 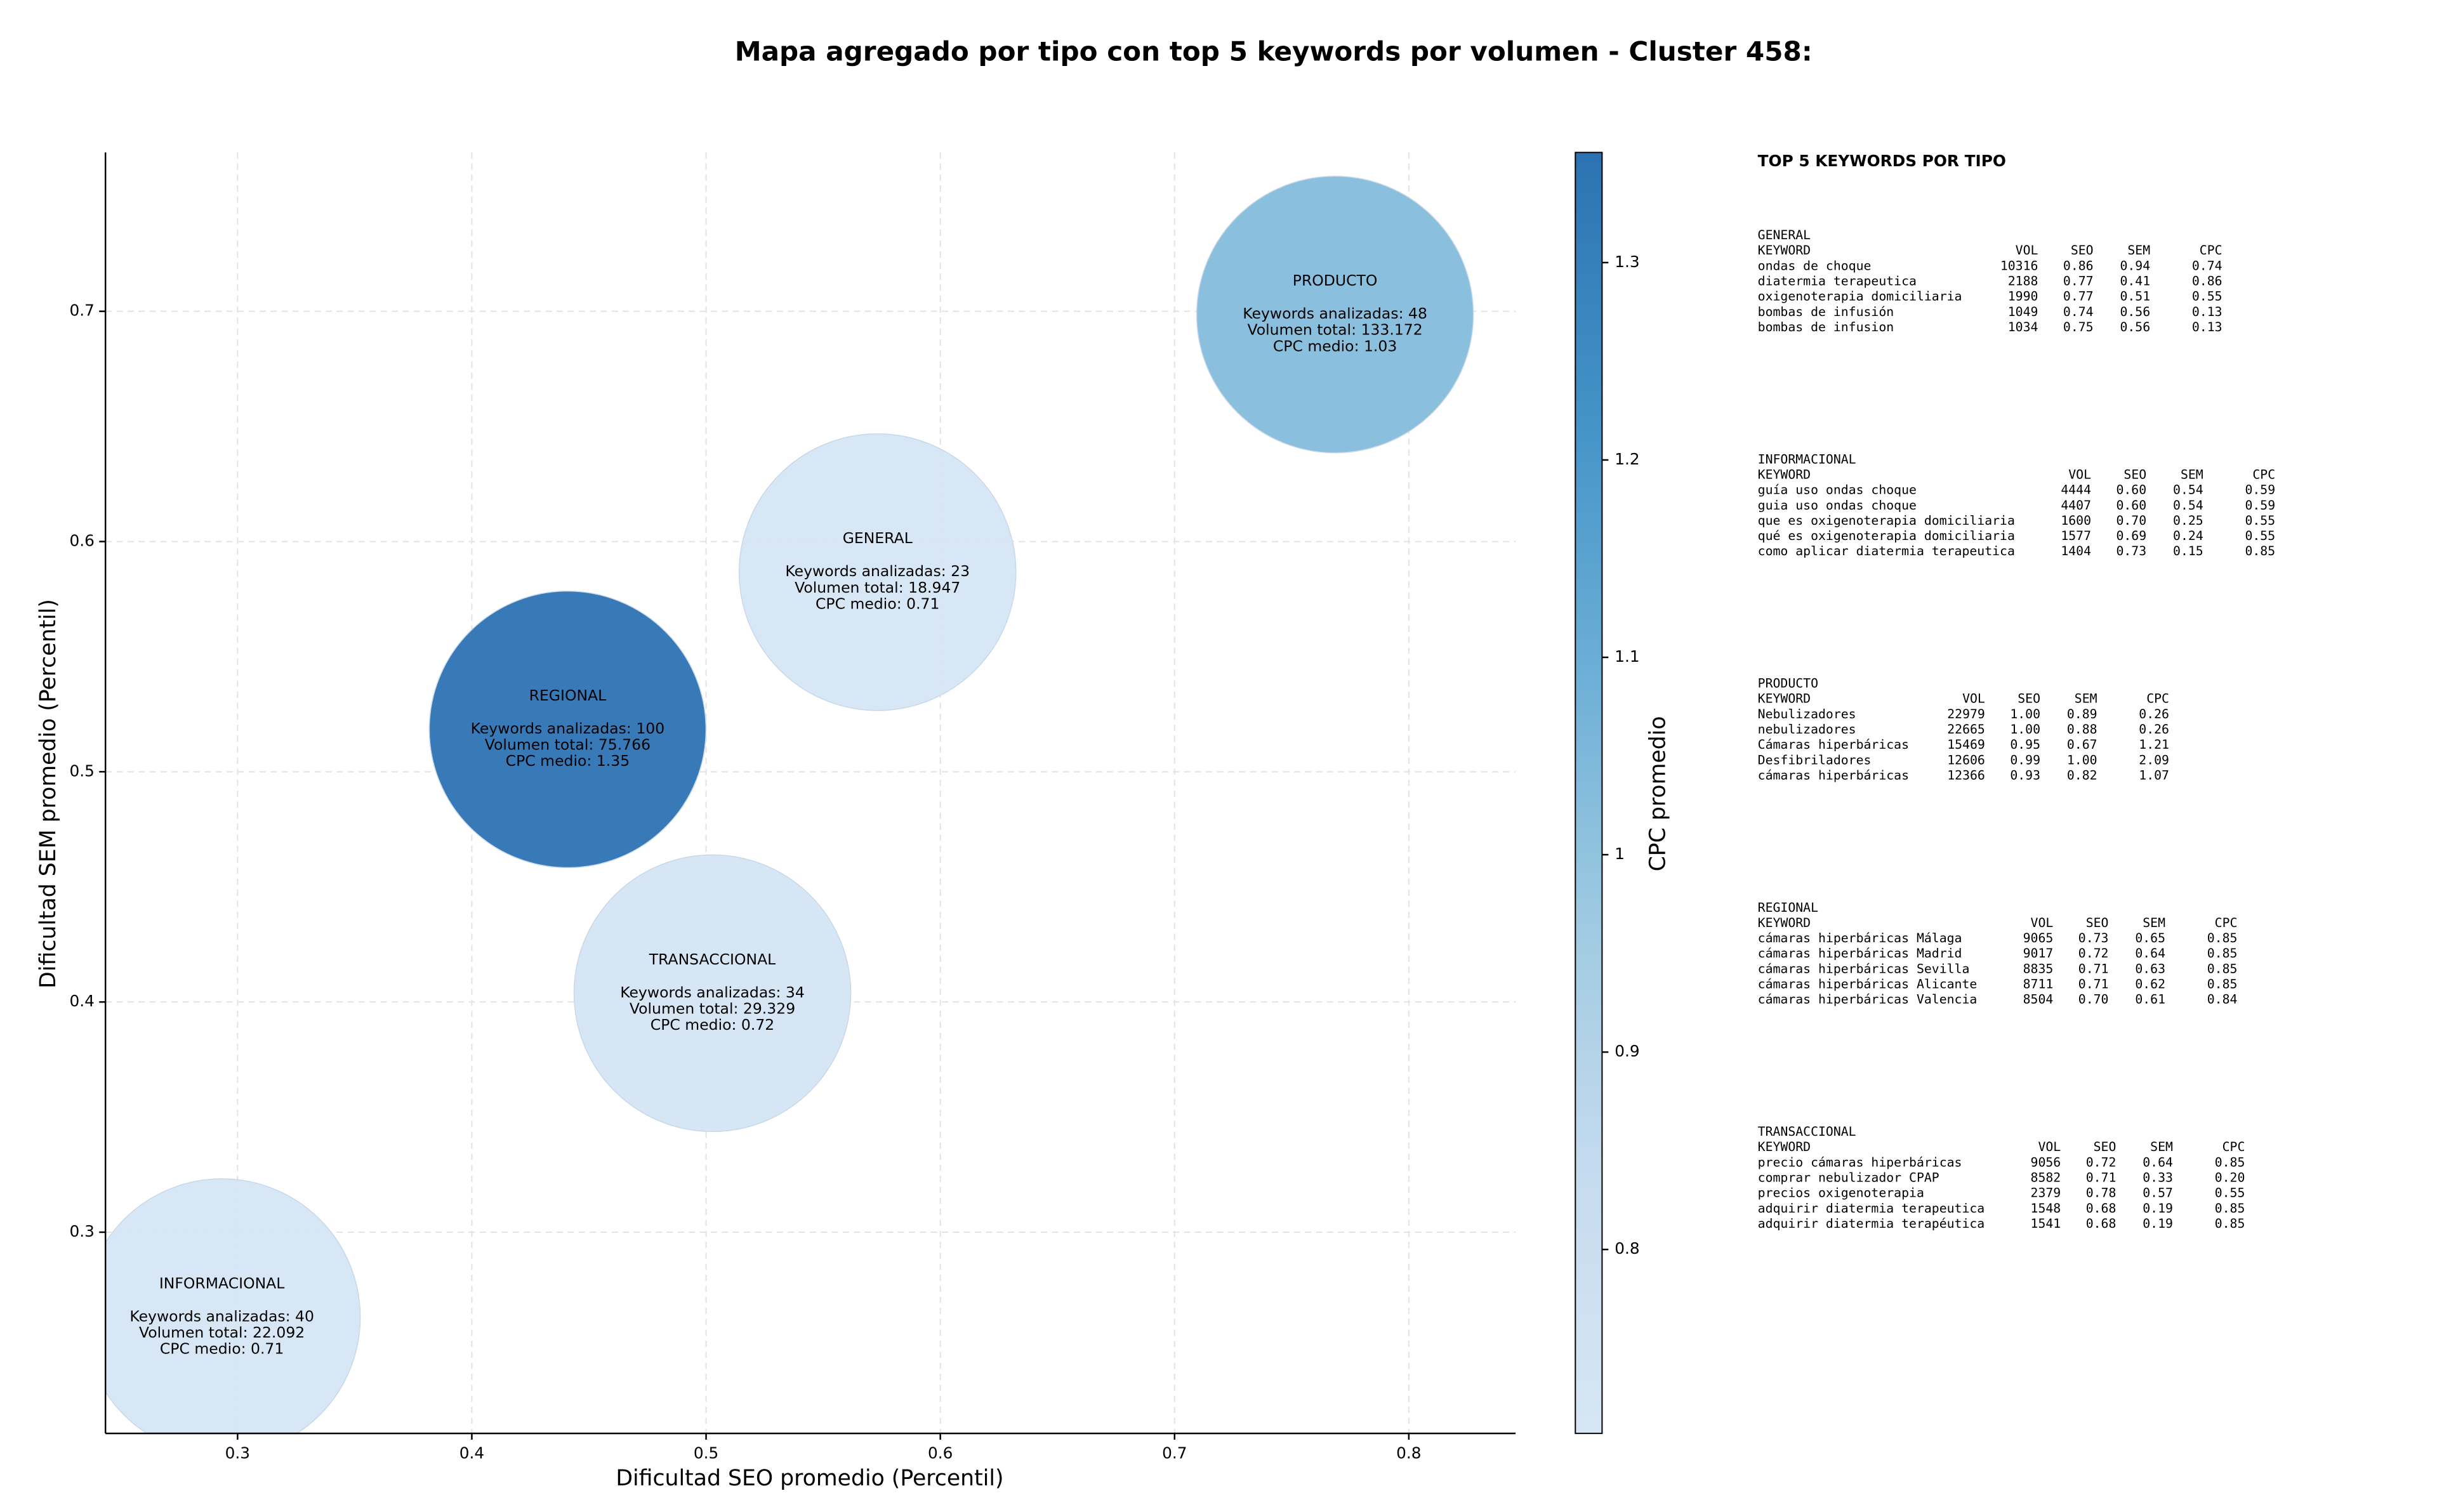 I want to click on bubble-name: PRODUCTO, so click(x=1335, y=281).